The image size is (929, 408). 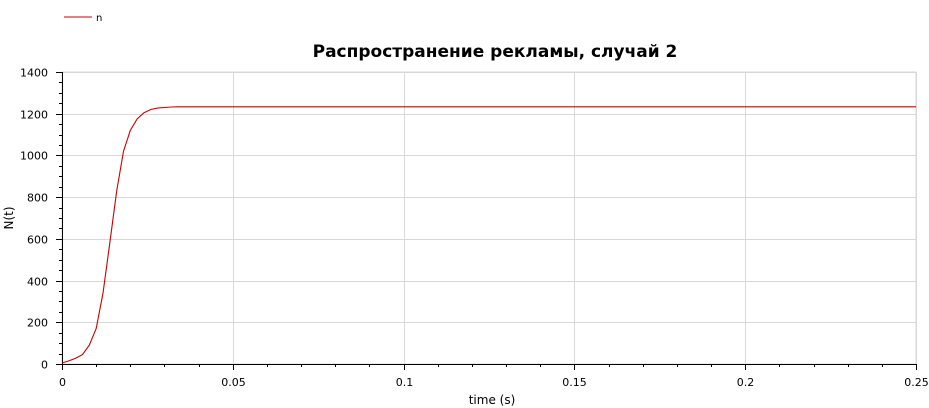 What do you see at coordinates (37, 240) in the screenshot?
I see `y-tick-label: 600` at bounding box center [37, 240].